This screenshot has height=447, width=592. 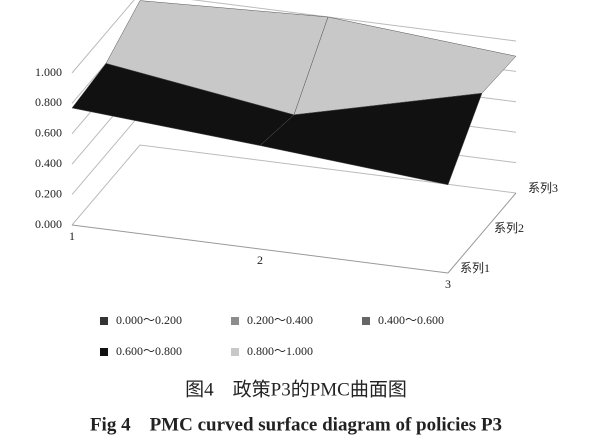 I want to click on series-label: 系列2, so click(x=509, y=228).